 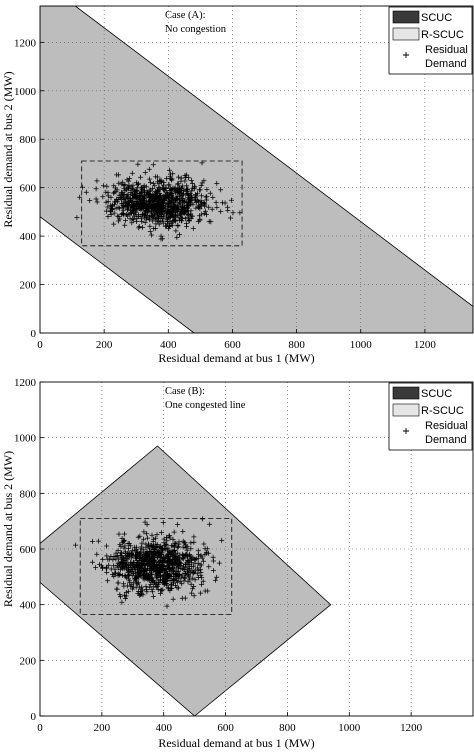 I want to click on y-tick-label: 200, so click(x=28, y=661).